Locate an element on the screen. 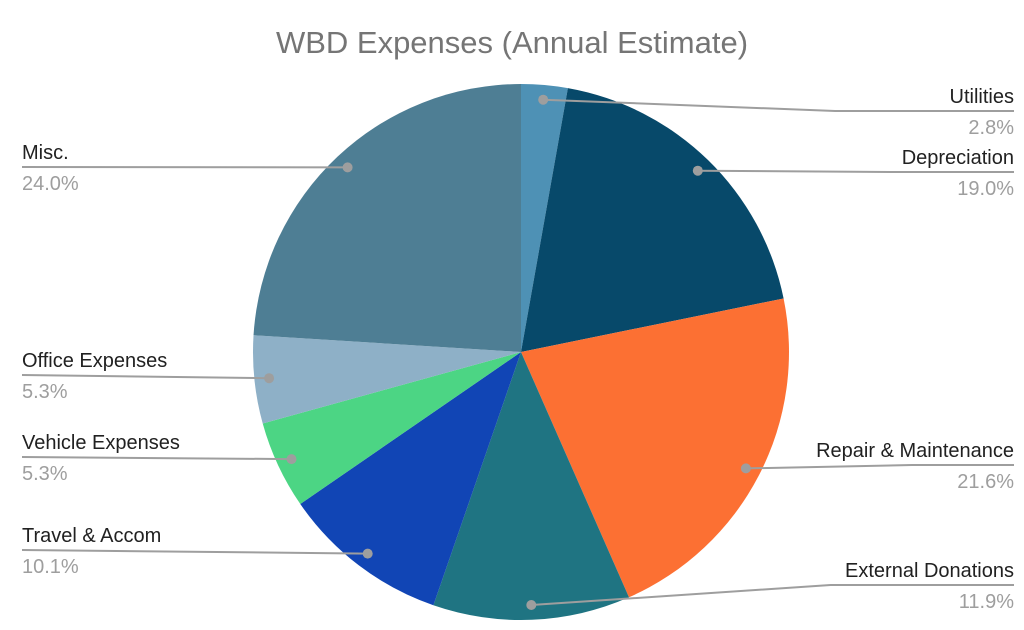 This screenshot has width=1024, height=630. pie-label-name: External Donations is located at coordinates (929, 571).